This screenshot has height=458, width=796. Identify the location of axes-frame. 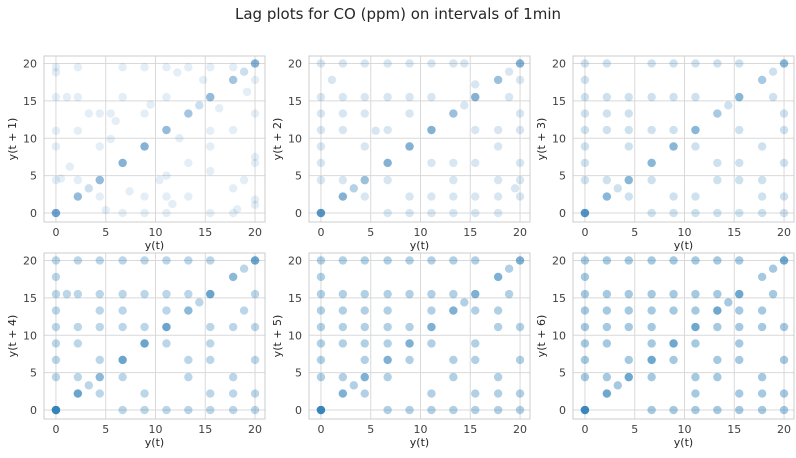
(154, 139).